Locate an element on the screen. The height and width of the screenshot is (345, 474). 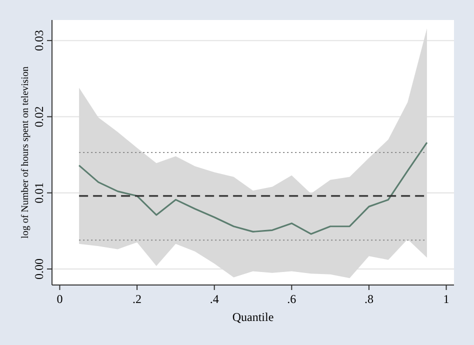
x-tick-label: 0 is located at coordinates (59, 299).